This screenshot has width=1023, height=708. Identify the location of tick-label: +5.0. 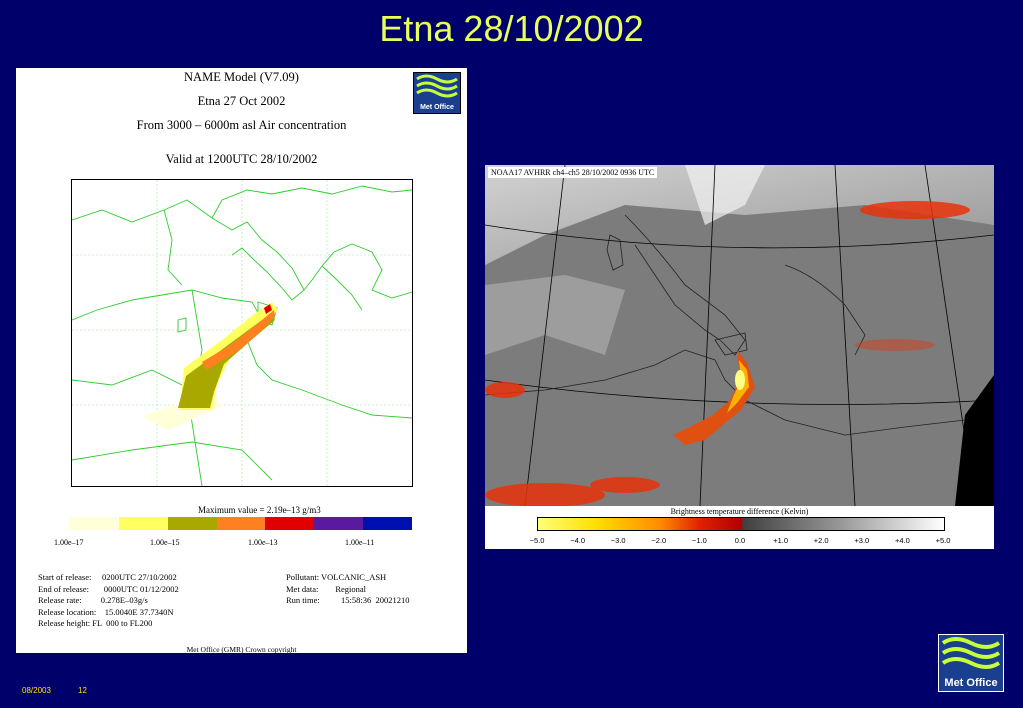
(943, 540).